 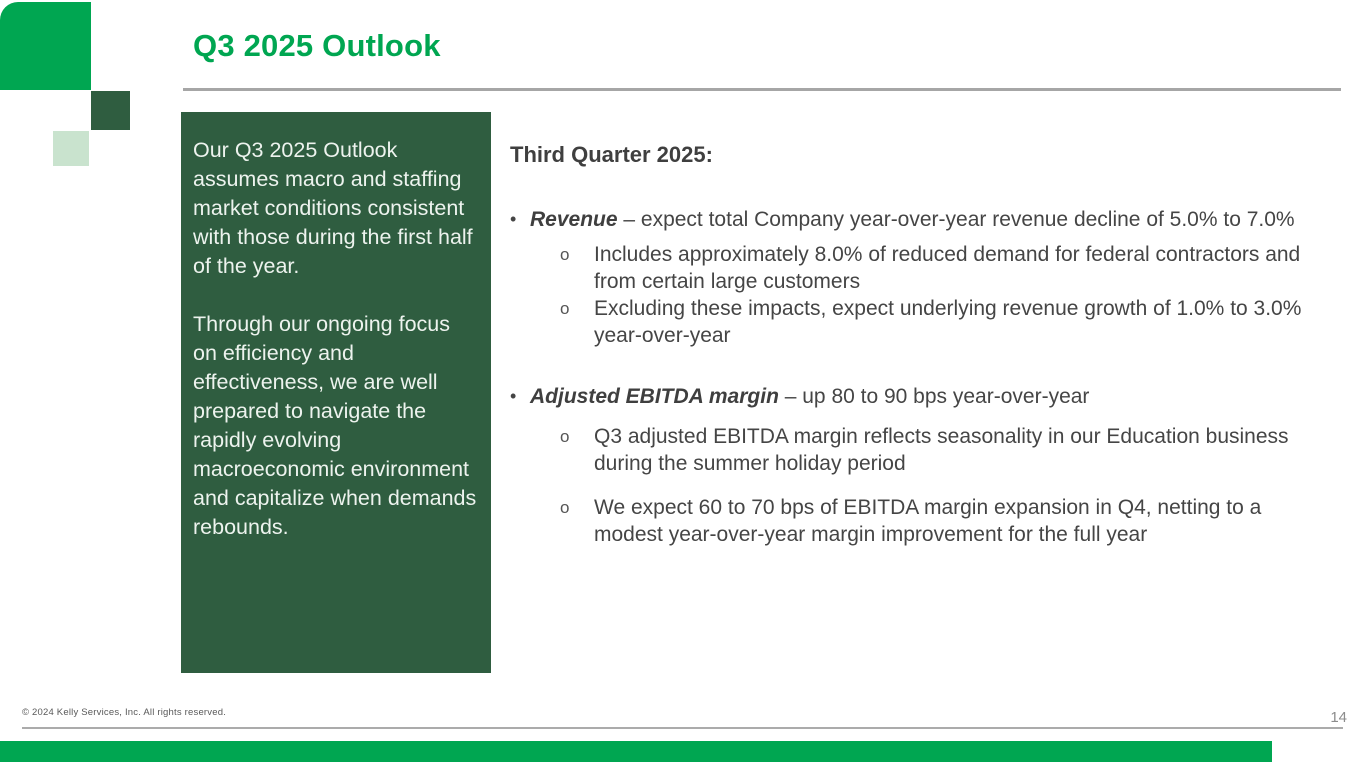 I want to click on bullet-term: Adjusted EBITDA margin, so click(x=654, y=396).